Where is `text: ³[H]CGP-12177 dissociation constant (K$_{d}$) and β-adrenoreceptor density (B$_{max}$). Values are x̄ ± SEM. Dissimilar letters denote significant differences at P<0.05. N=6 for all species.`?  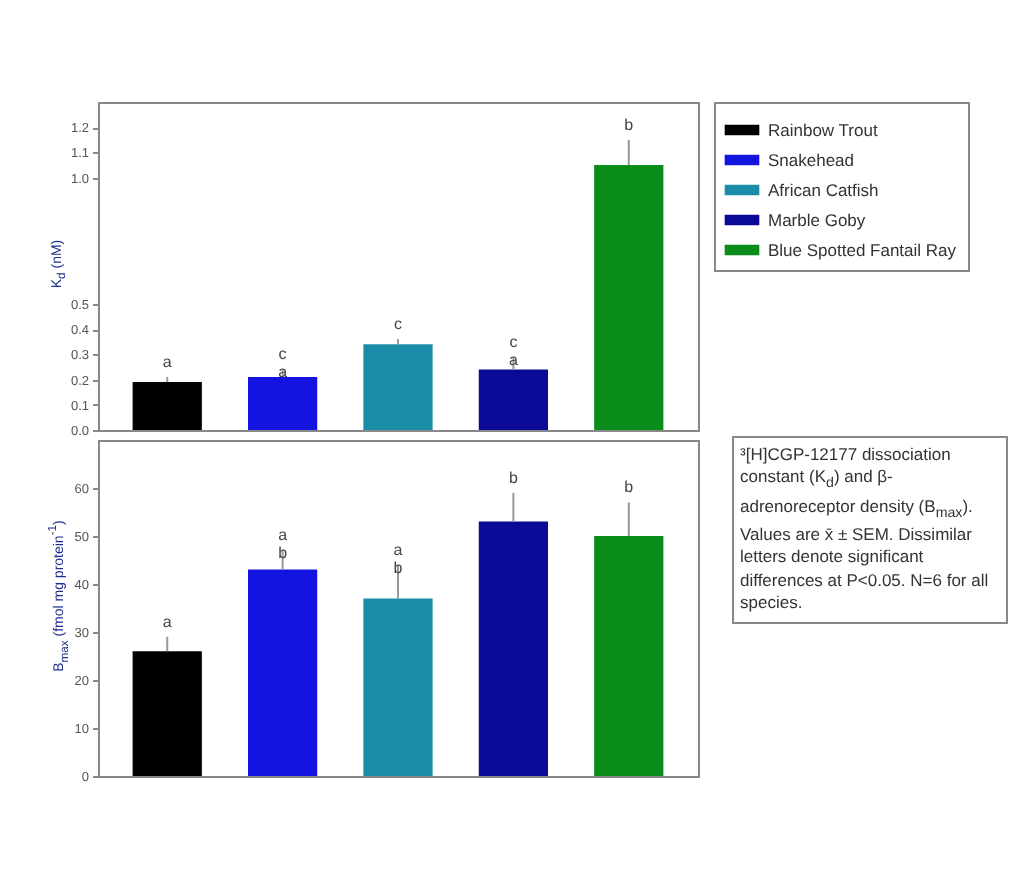 text: ³[H]CGP-12177 dissociation constant (K$_{d}$) and β-adrenoreceptor density (B$_{max}$). Values are x̄ ± SEM. Dissimilar letters denote significant differences at P<0.05. N=6 for all species. is located at coordinates (864, 528).